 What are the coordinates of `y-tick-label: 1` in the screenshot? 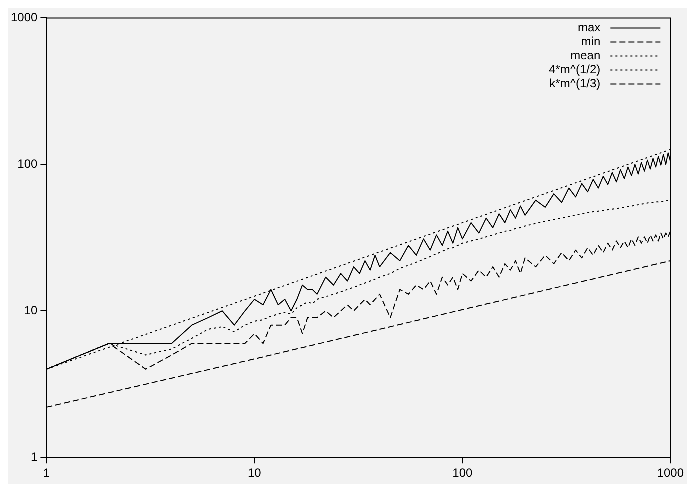 It's located at (34, 457).